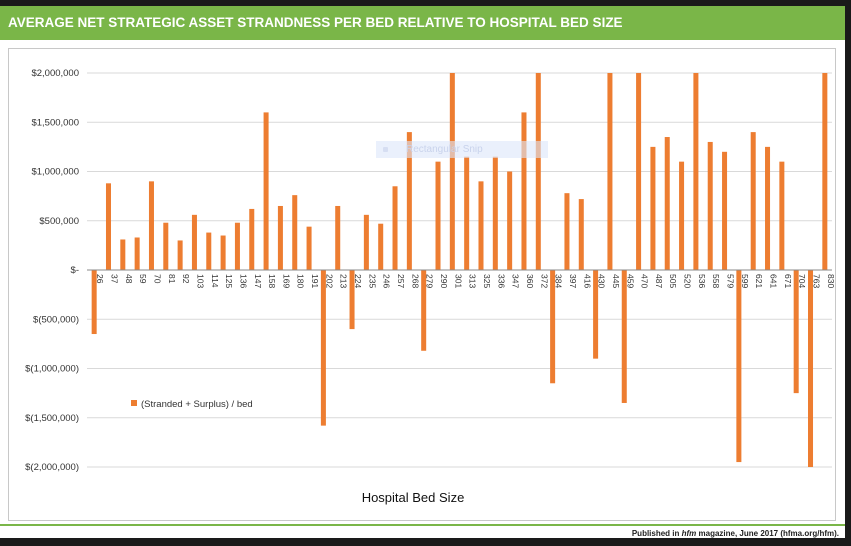  What do you see at coordinates (602, 281) in the screenshot?
I see `x-tick-label: 430` at bounding box center [602, 281].